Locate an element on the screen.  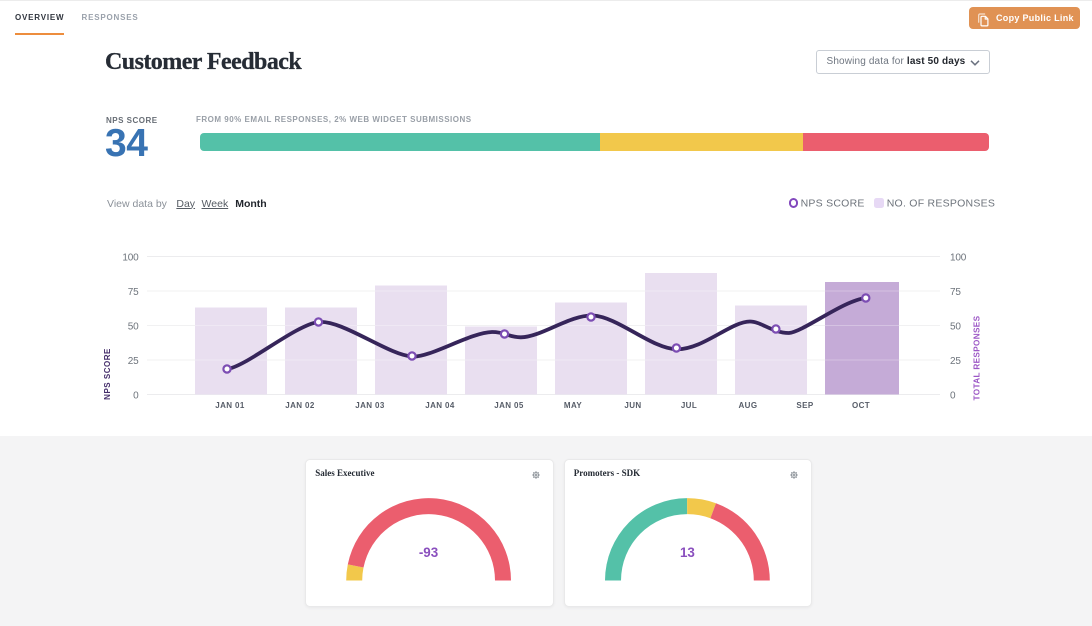
svg-text: NPS SCORE is located at coordinates (107, 374).